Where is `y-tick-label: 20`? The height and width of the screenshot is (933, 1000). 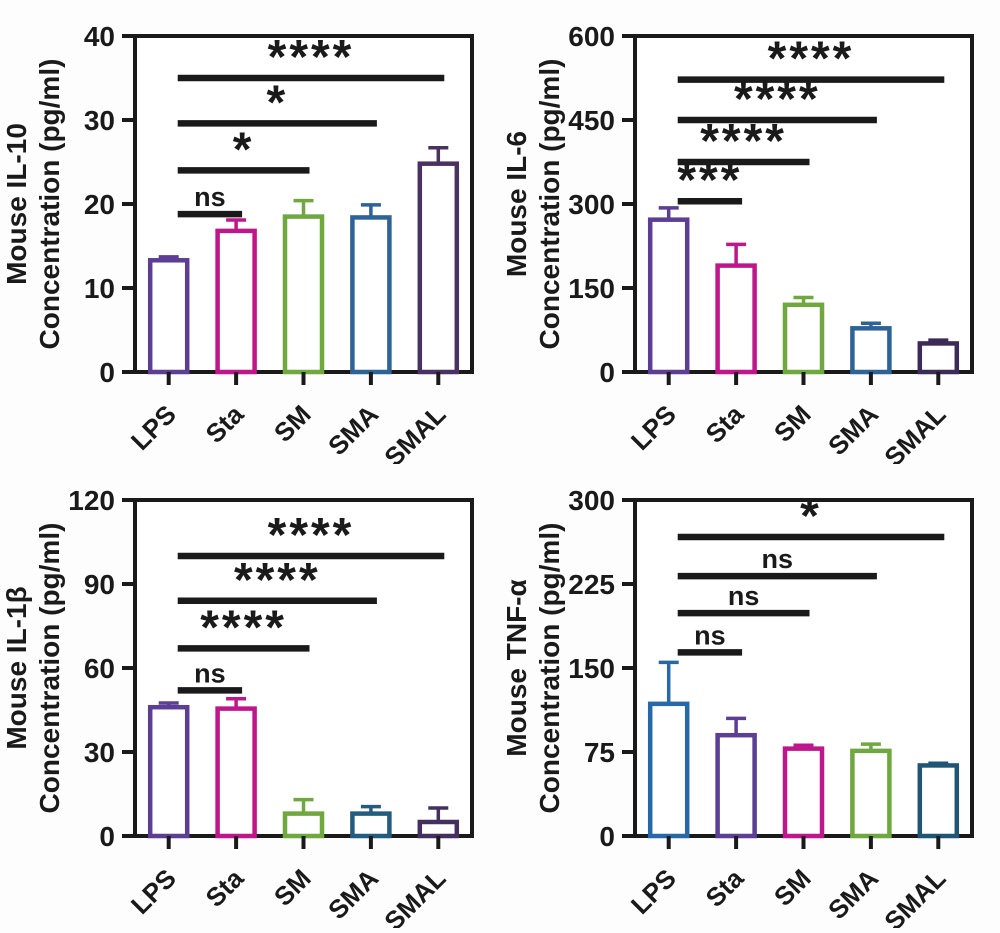
y-tick-label: 20 is located at coordinates (99, 204).